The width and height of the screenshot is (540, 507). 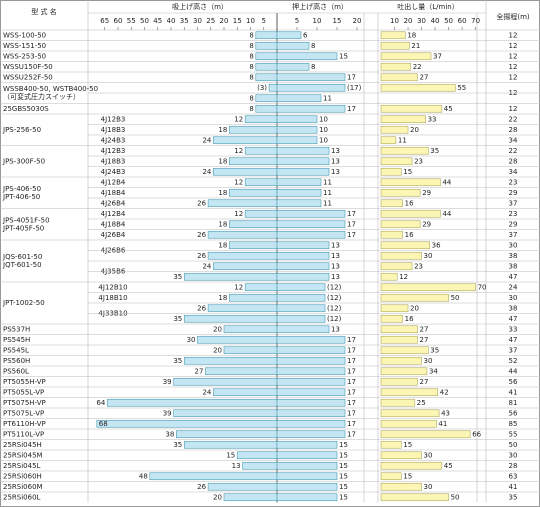 What do you see at coordinates (236, 466) in the screenshot?
I see `suction-label: 13` at bounding box center [236, 466].